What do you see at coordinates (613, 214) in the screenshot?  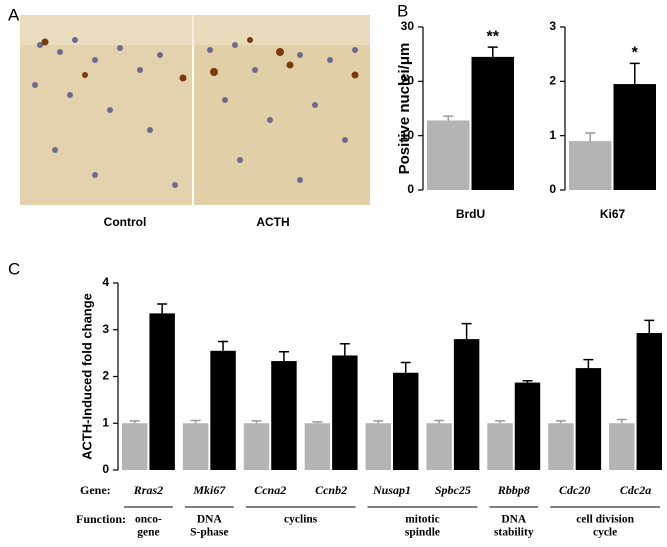 I see `x-tick-label: Ki67` at bounding box center [613, 214].